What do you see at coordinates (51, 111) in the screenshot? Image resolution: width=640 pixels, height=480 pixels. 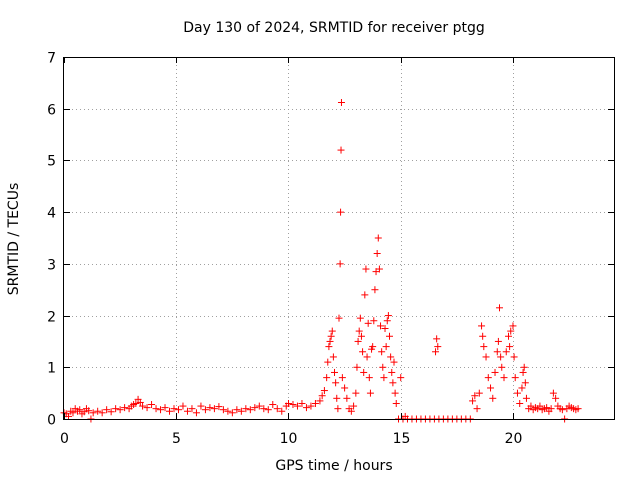 I see `y-tick-label: 6` at bounding box center [51, 111].